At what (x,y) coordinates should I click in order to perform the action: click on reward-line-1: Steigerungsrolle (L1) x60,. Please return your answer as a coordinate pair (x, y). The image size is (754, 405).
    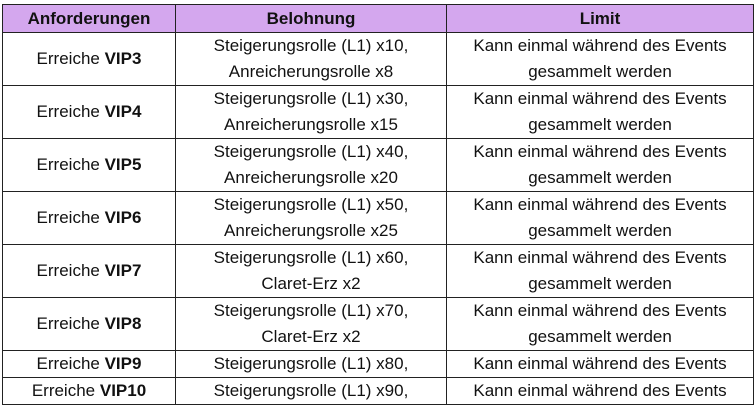
    Looking at the image, I should click on (311, 257).